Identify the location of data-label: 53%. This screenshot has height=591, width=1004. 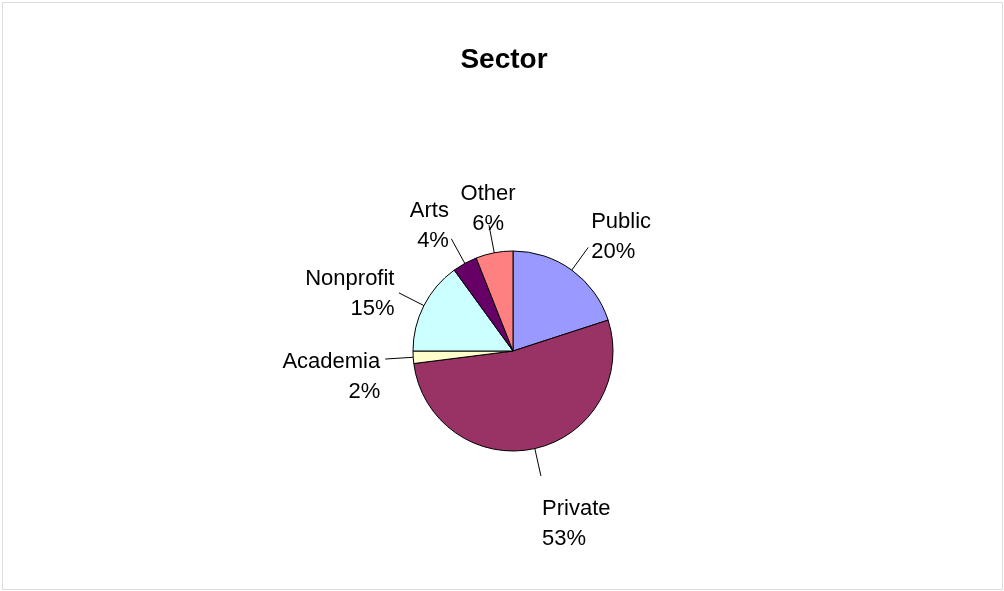
(564, 538).